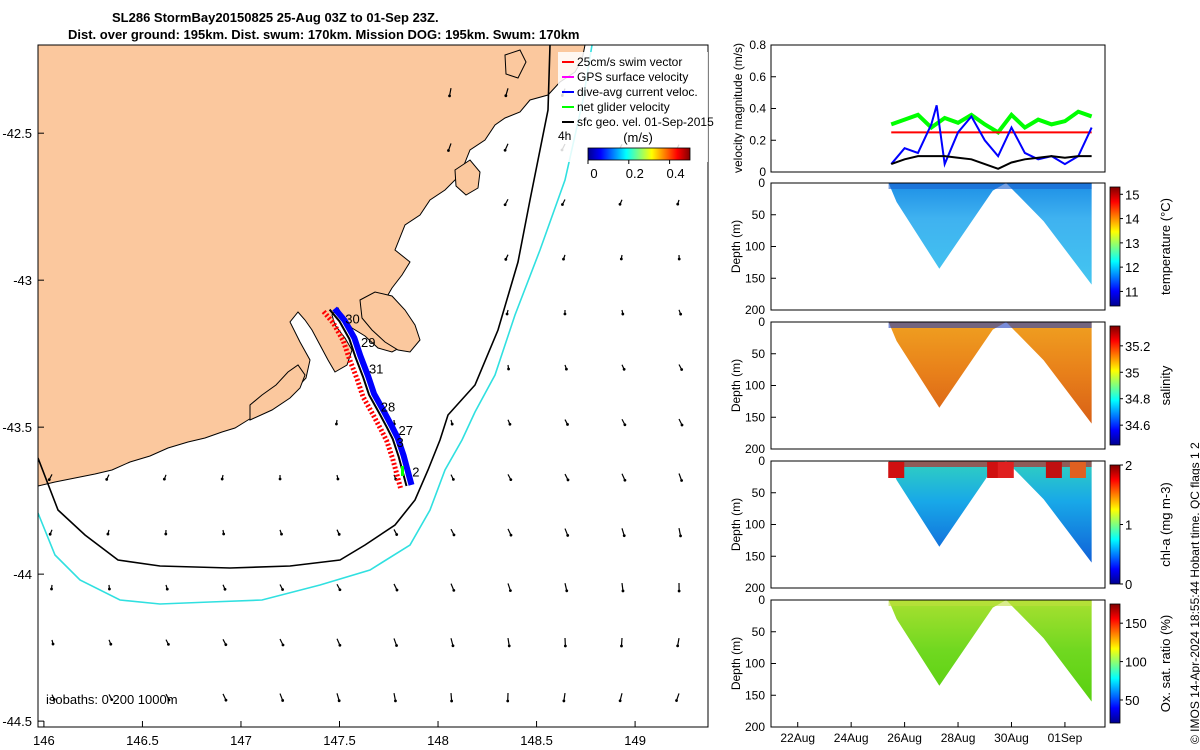 The height and width of the screenshot is (750, 1200). What do you see at coordinates (17, 133) in the screenshot?
I see `map-y-tick-label: -42.5` at bounding box center [17, 133].